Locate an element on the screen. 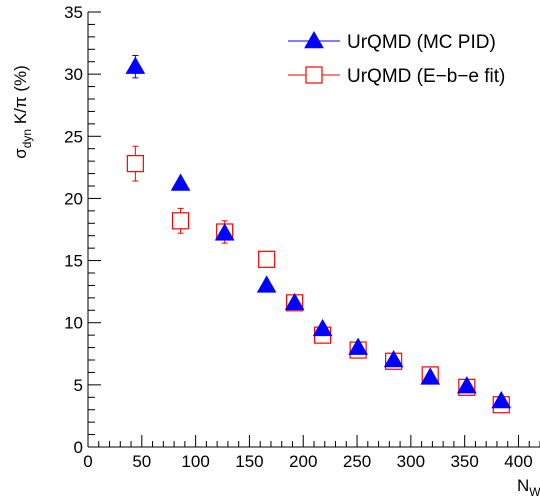 This screenshot has width=540, height=500. legend-label: UrQMD (E−b−e fit) is located at coordinates (426, 76).